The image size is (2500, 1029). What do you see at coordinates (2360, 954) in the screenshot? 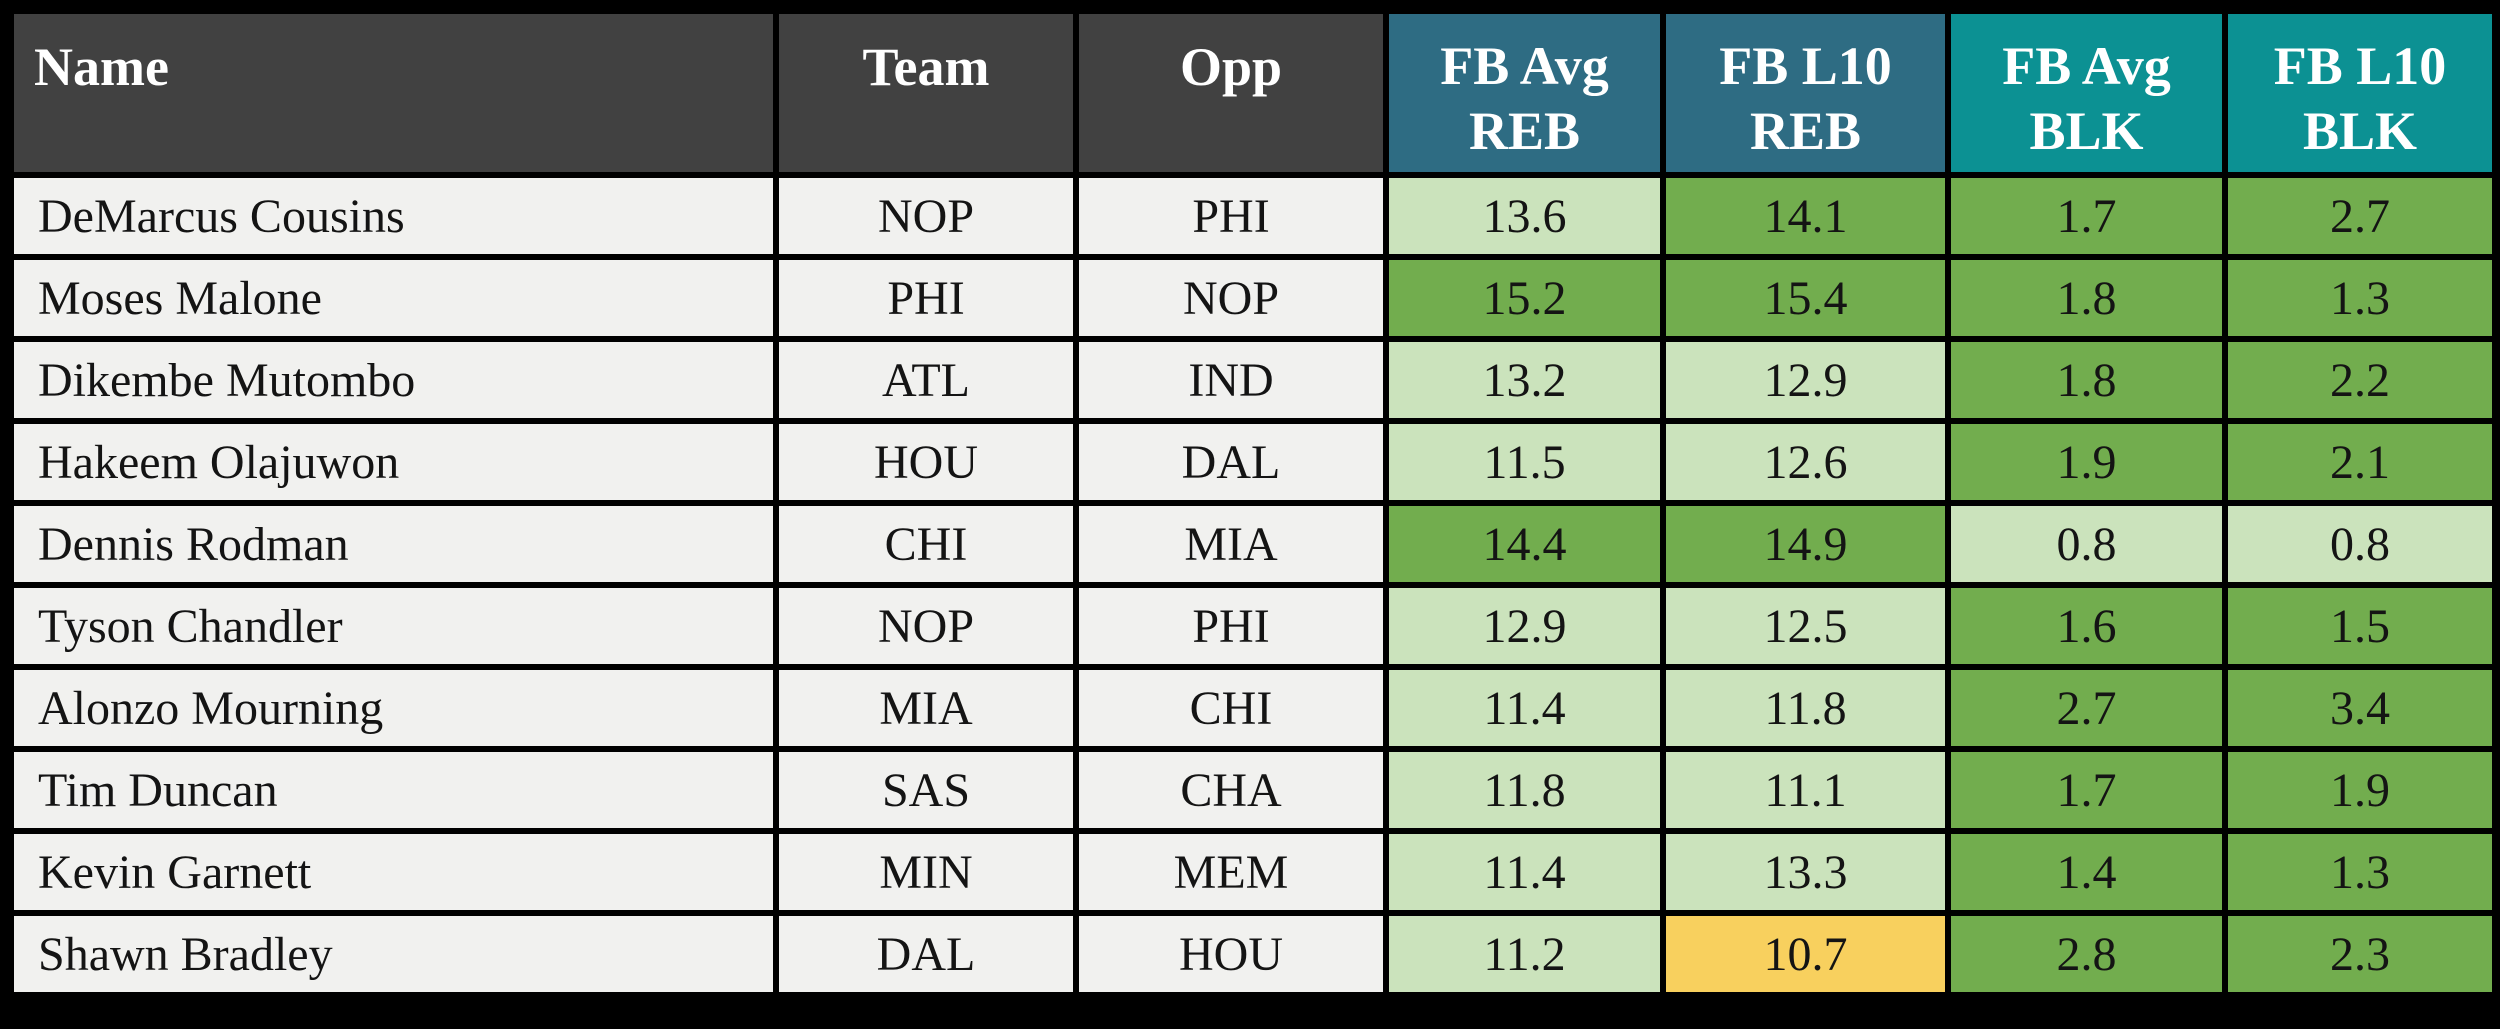
I see `stat-cell-fb-l10-blk: 2.3` at bounding box center [2360, 954].